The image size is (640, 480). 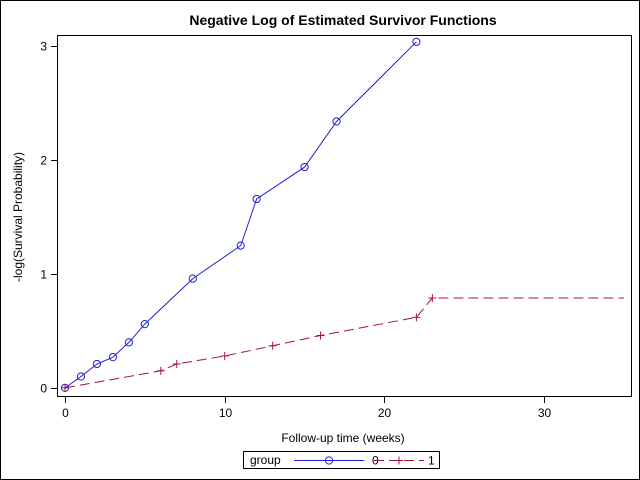 What do you see at coordinates (265, 460) in the screenshot?
I see `legend-title: group` at bounding box center [265, 460].